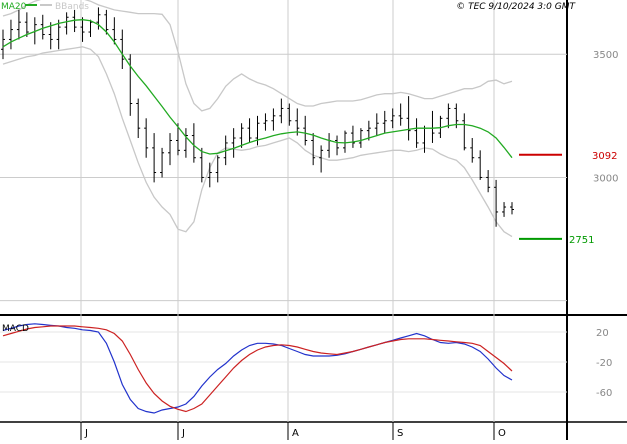  I want to click on support-level-label: 2751, so click(581, 240).